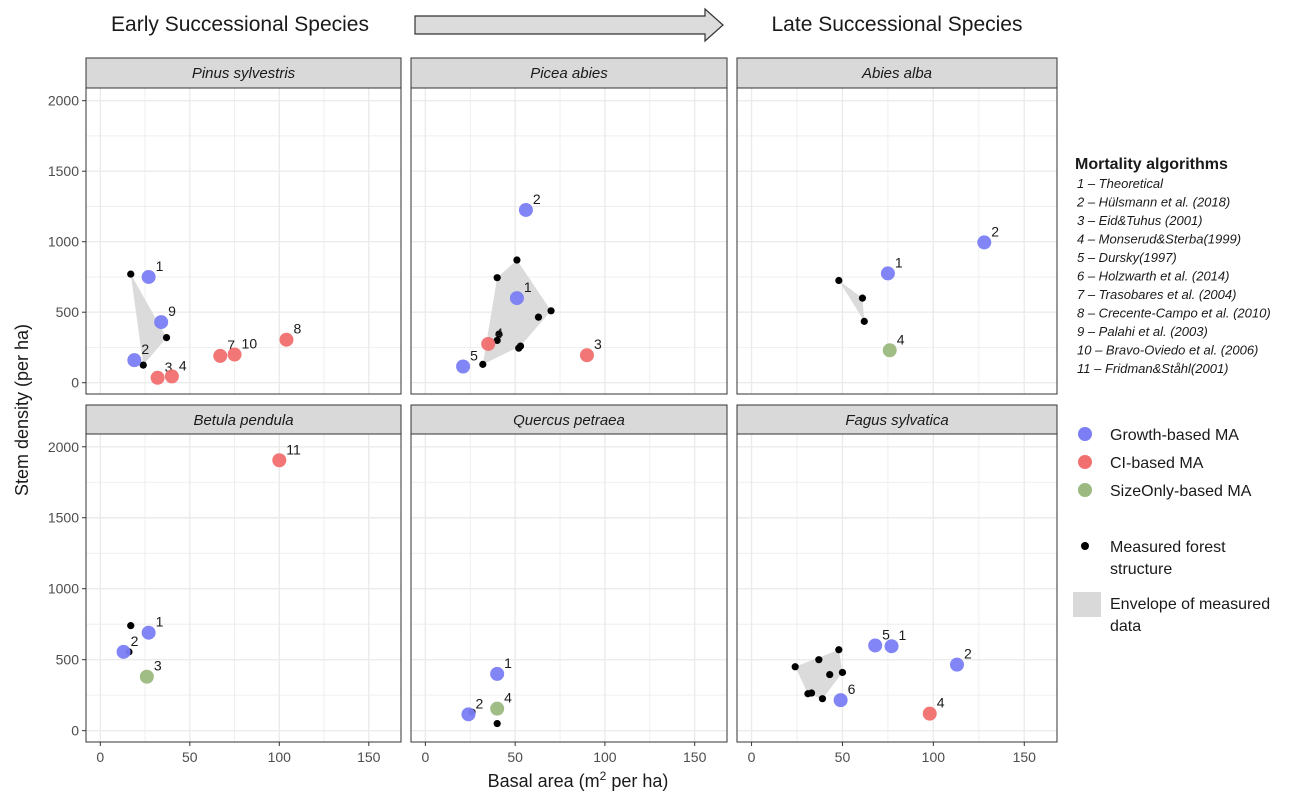 The image size is (1313, 796). Describe the element at coordinates (1120, 183) in the screenshot. I see `algorithm-entry-1: 1 – Theoretical` at that location.